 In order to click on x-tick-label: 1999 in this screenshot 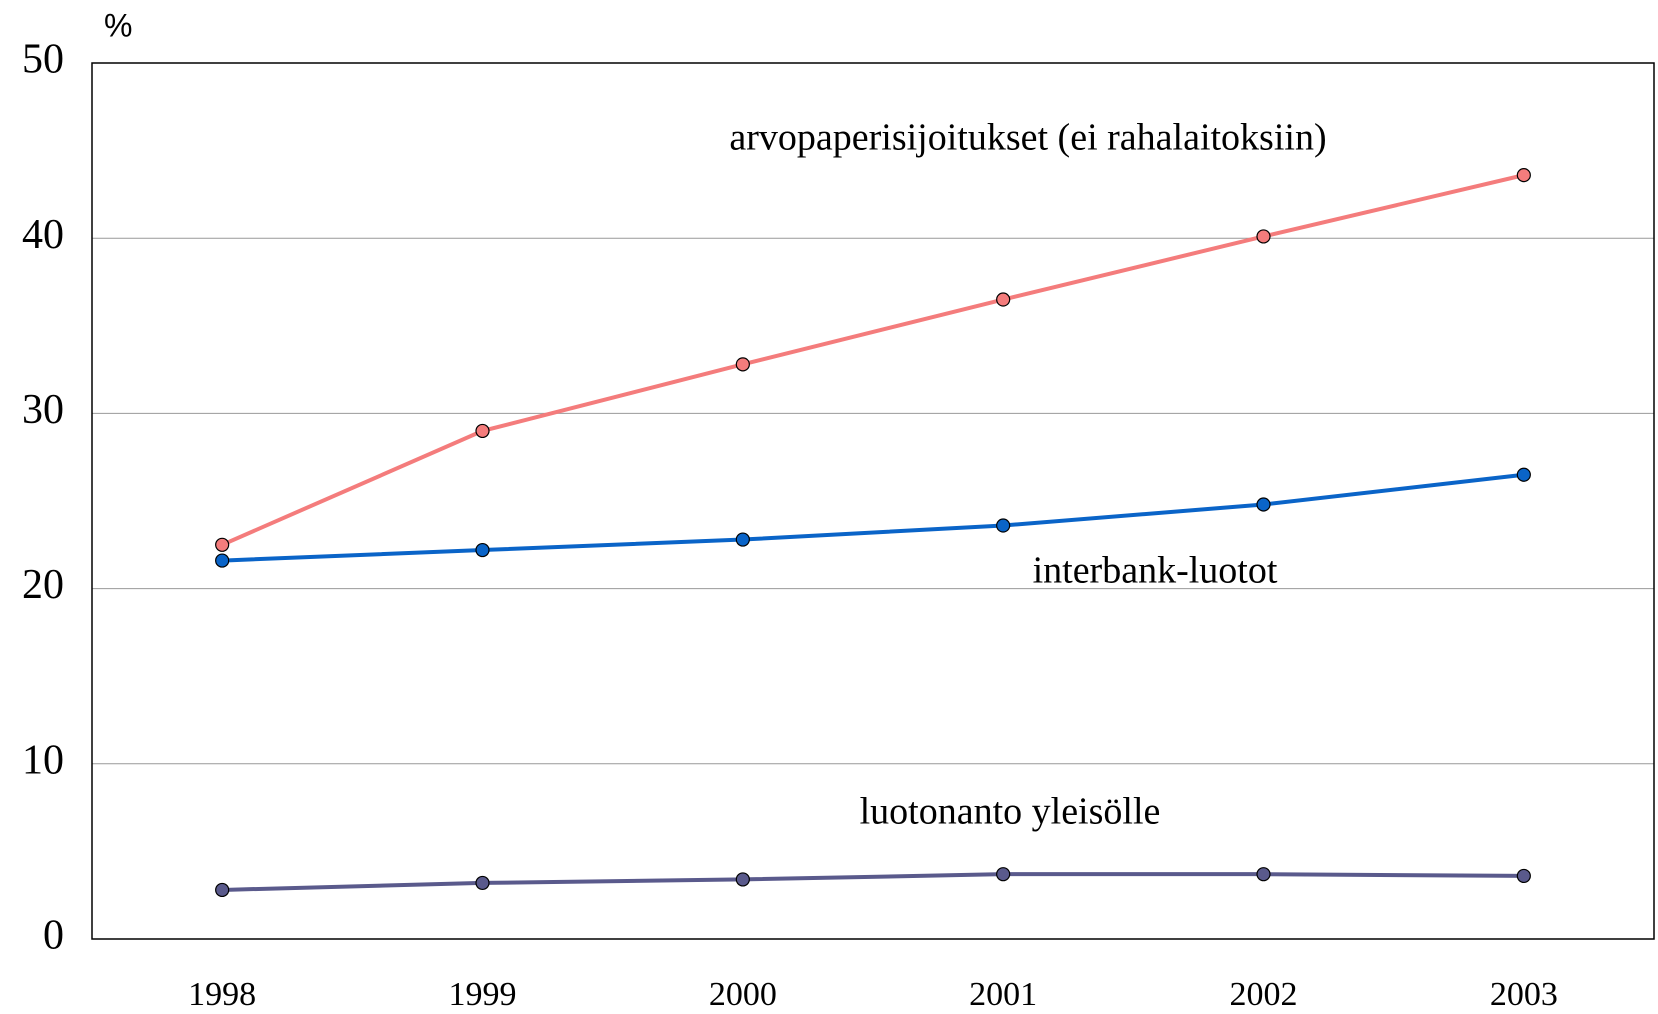, I will do `click(483, 994)`.